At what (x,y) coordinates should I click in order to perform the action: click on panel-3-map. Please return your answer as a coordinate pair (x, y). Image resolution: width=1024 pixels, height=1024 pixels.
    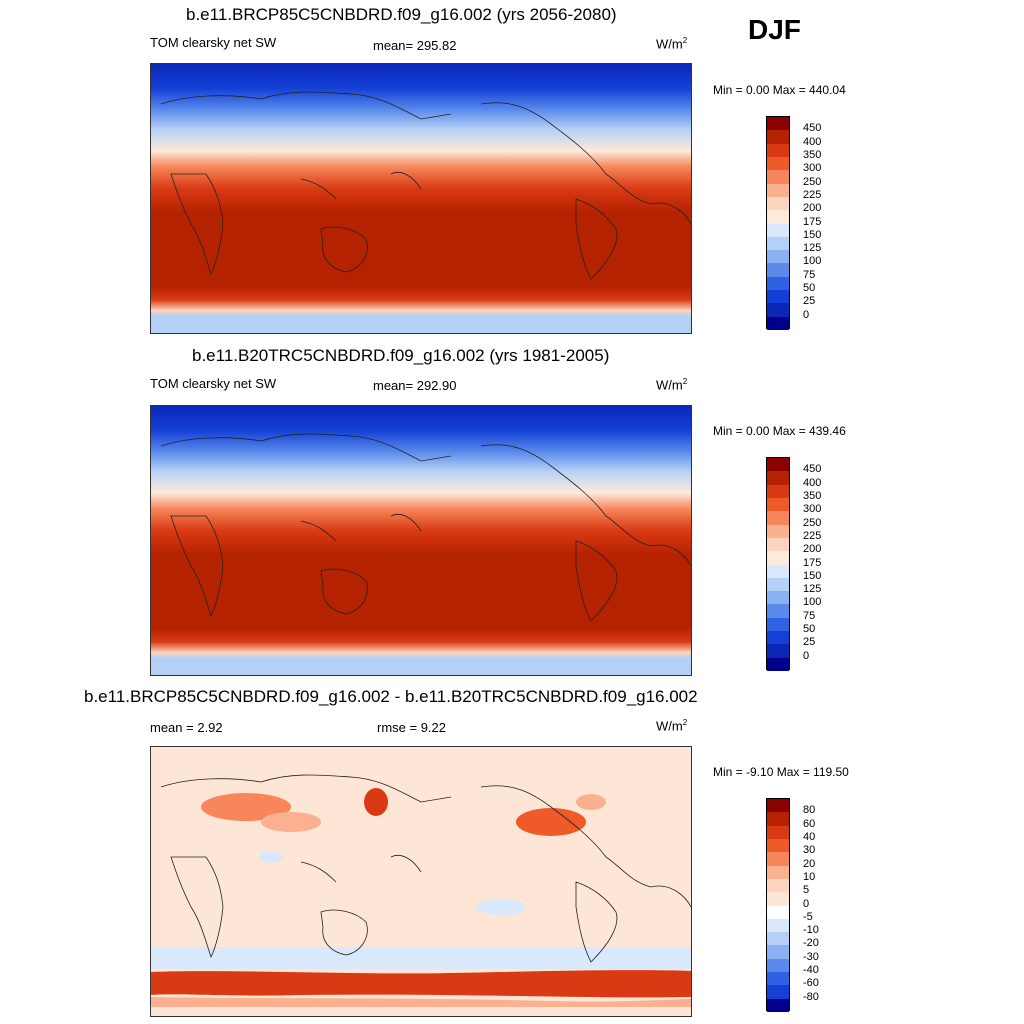
    Looking at the image, I should click on (421, 881).